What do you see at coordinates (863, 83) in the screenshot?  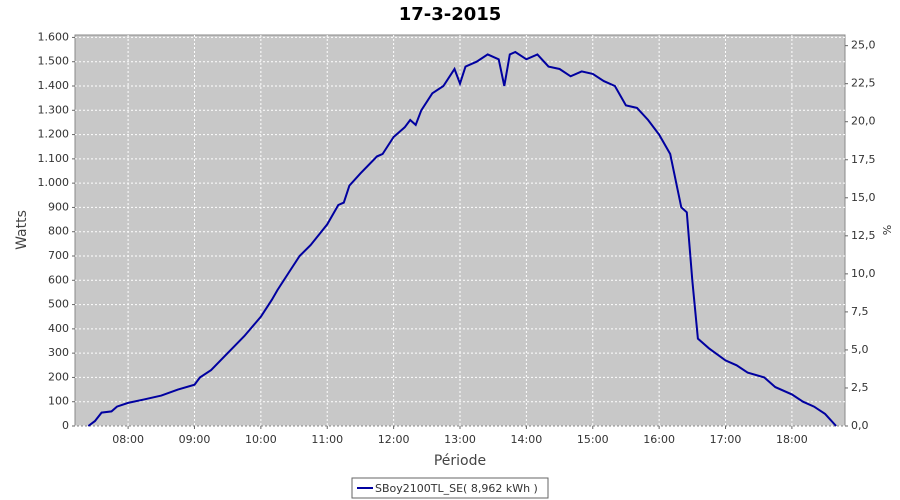 I see `y2-tick-label: 22,5` at bounding box center [863, 83].